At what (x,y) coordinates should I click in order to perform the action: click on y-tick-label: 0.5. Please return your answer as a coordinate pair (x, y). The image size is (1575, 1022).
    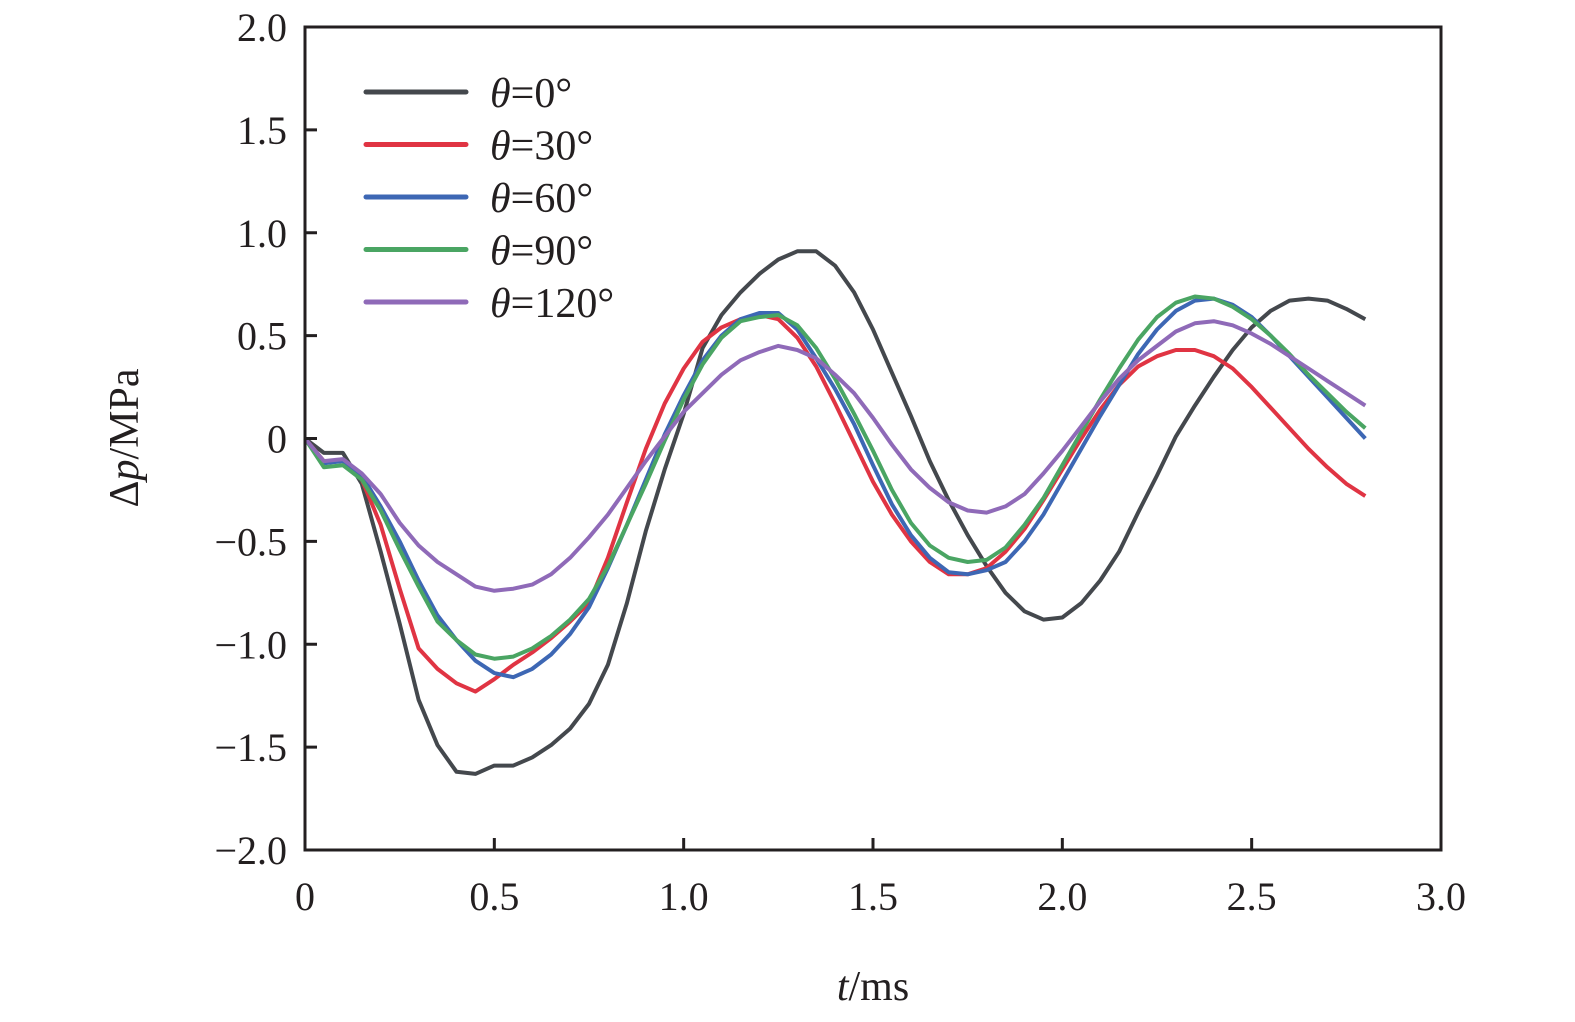
    Looking at the image, I should click on (262, 336).